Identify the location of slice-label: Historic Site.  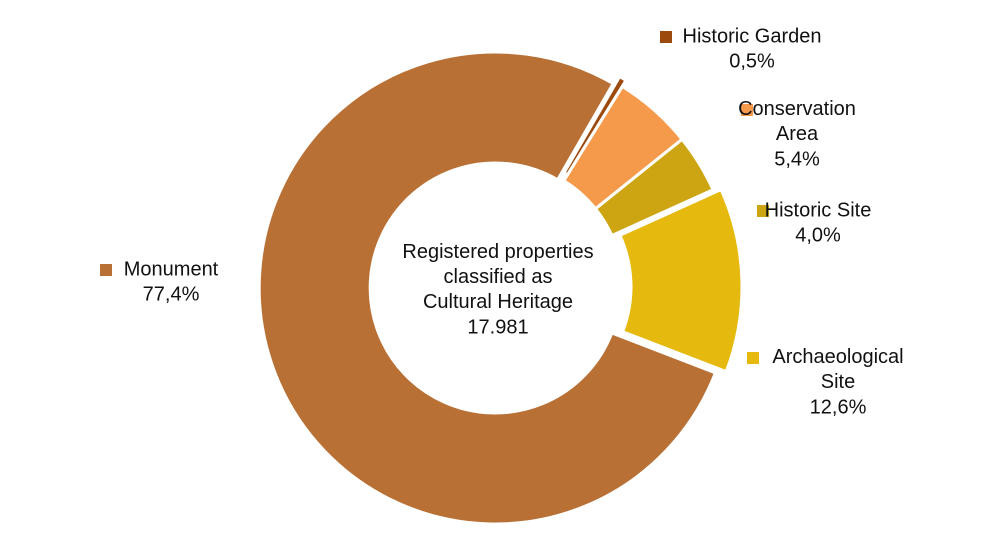
(818, 210).